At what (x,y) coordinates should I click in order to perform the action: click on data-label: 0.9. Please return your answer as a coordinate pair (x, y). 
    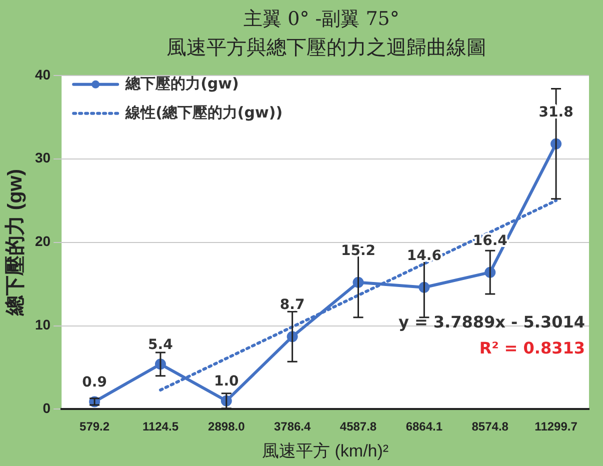
    Looking at the image, I should click on (94, 382).